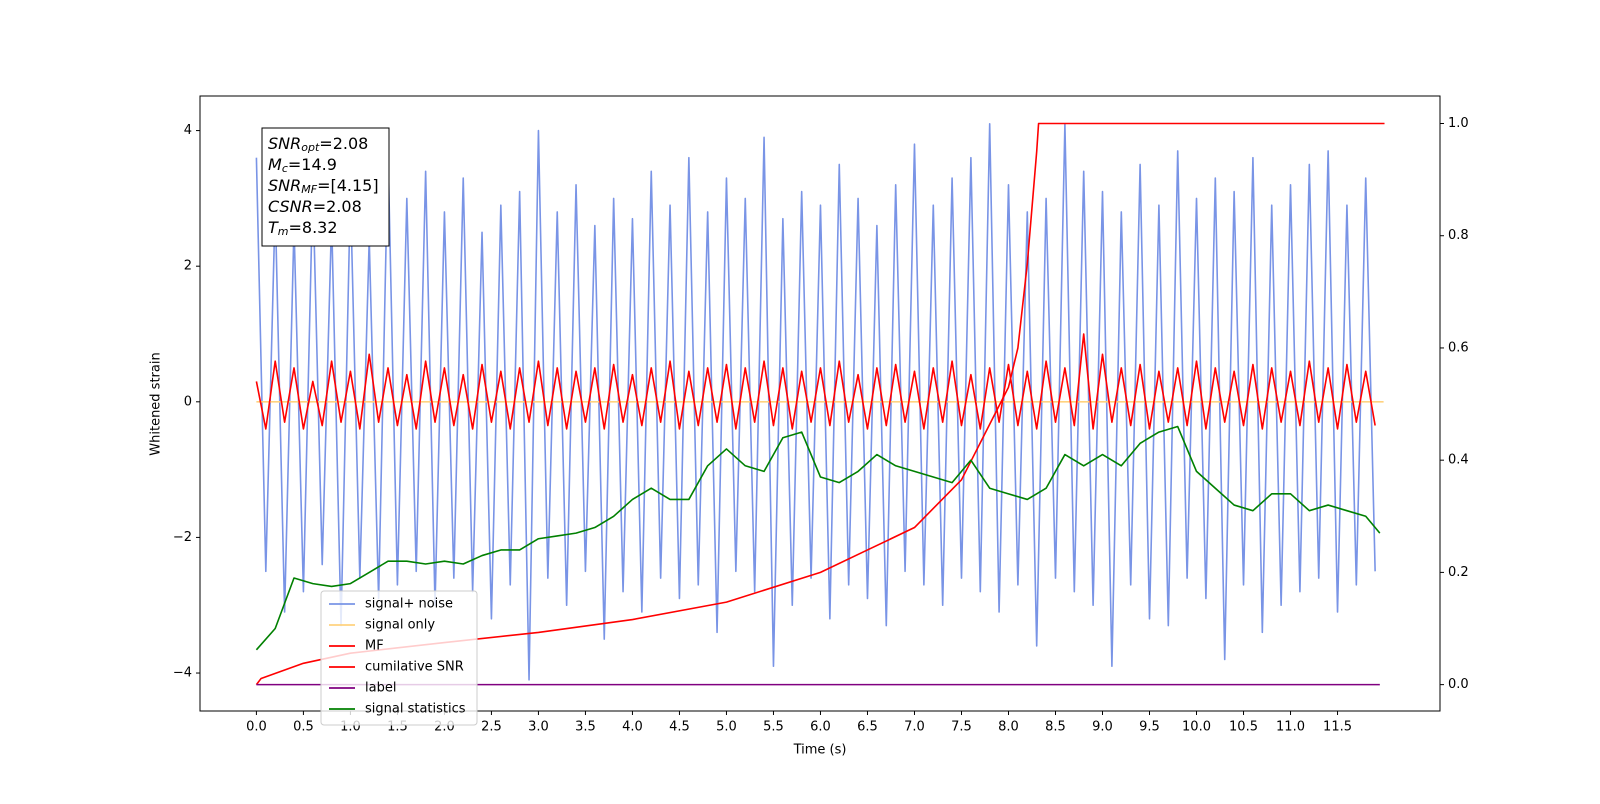 This screenshot has width=1600, height=804. Describe the element at coordinates (820, 727) in the screenshot. I see `x-tick-label: 6.0` at that location.